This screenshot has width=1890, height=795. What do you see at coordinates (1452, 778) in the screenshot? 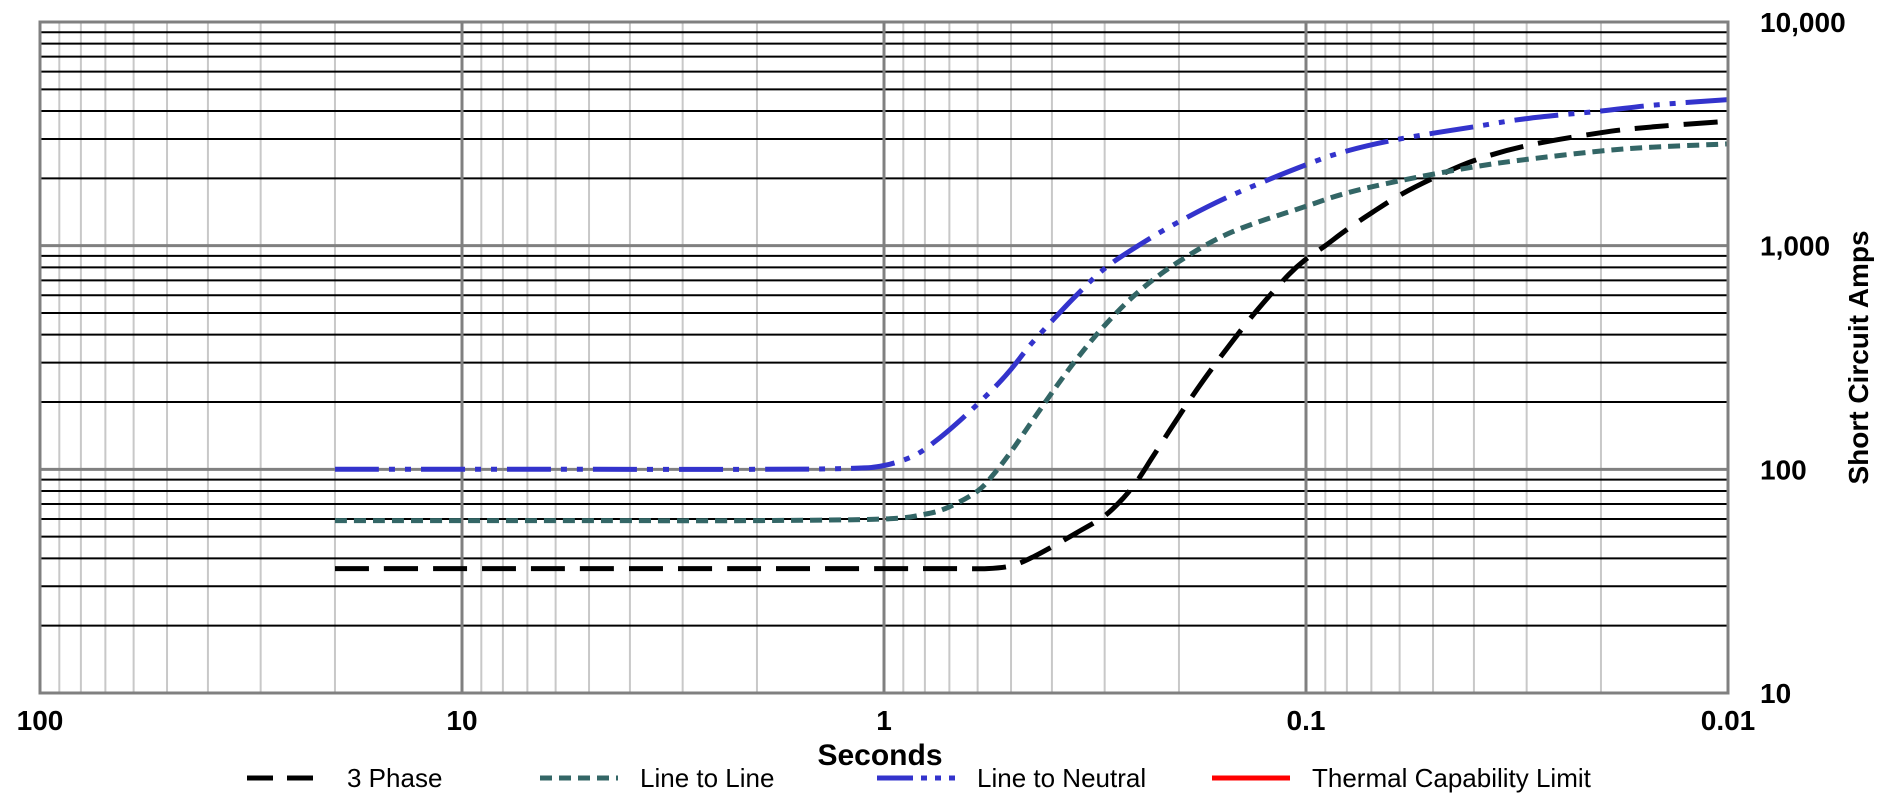
I see `legend-label: Thermal Capability Limit` at bounding box center [1452, 778].